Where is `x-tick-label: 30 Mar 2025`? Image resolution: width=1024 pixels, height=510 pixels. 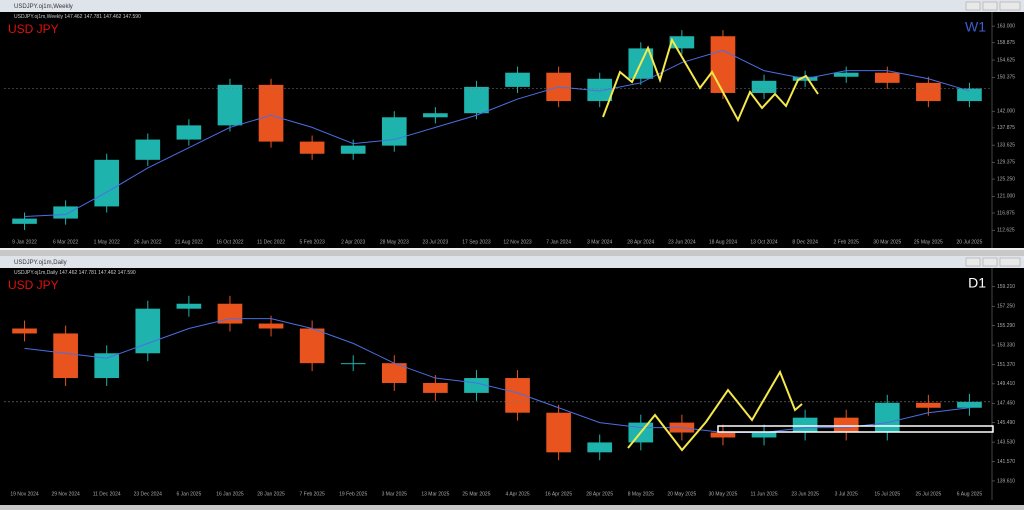 x-tick-label: 30 Mar 2025 is located at coordinates (887, 242).